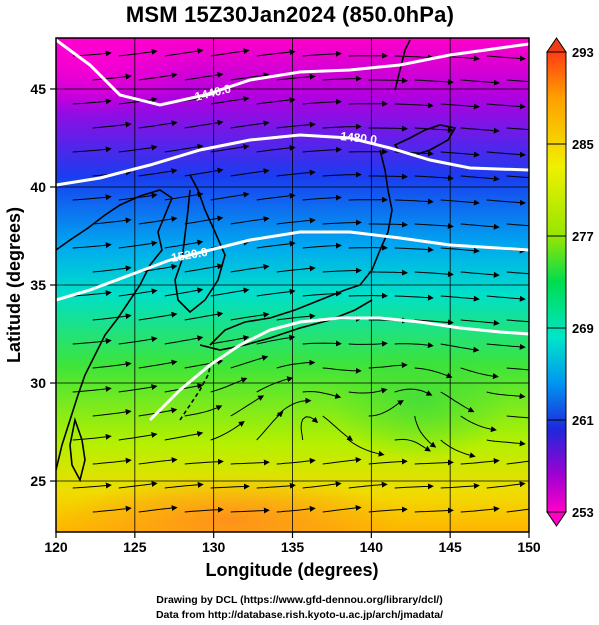 Image resolution: width=599 pixels, height=625 pixels. What do you see at coordinates (38, 383) in the screenshot?
I see `y-tick-label: 30` at bounding box center [38, 383].